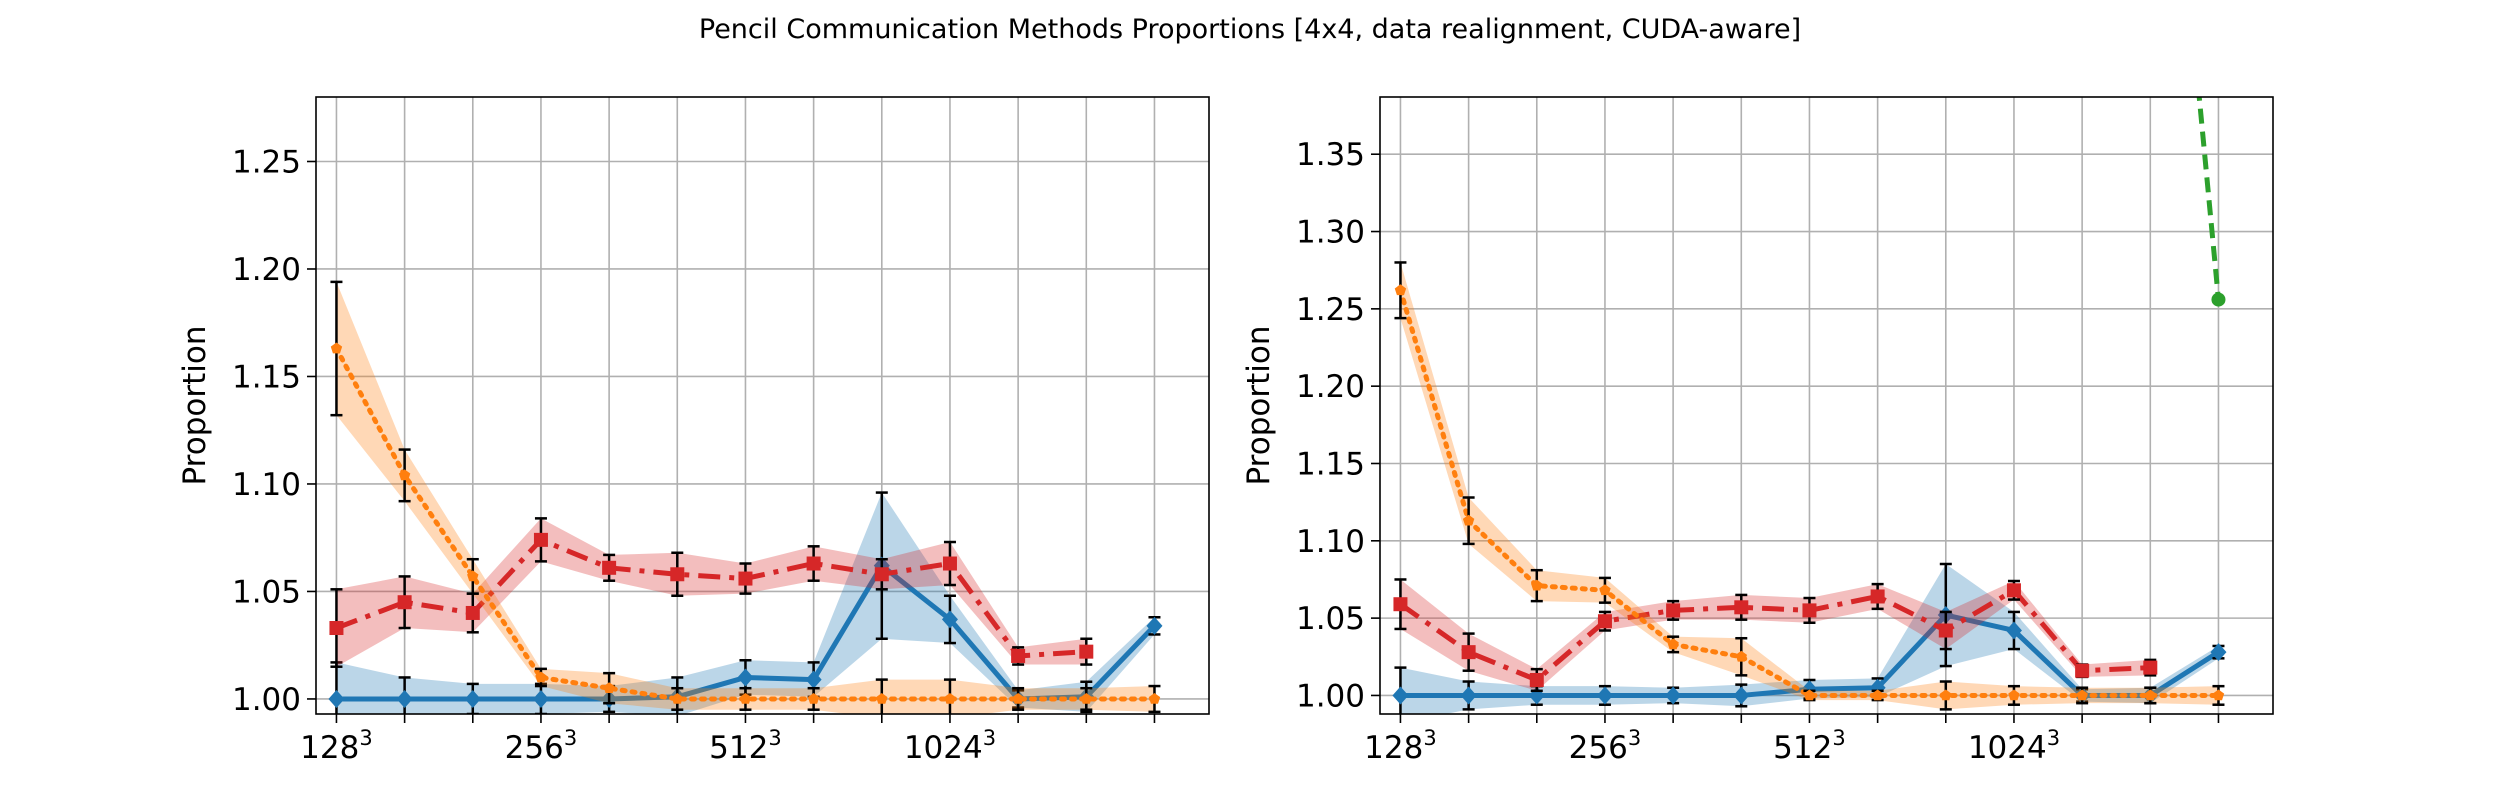  What do you see at coordinates (1809, 746) in the screenshot?
I see `x-tick-label: 5123` at bounding box center [1809, 746].